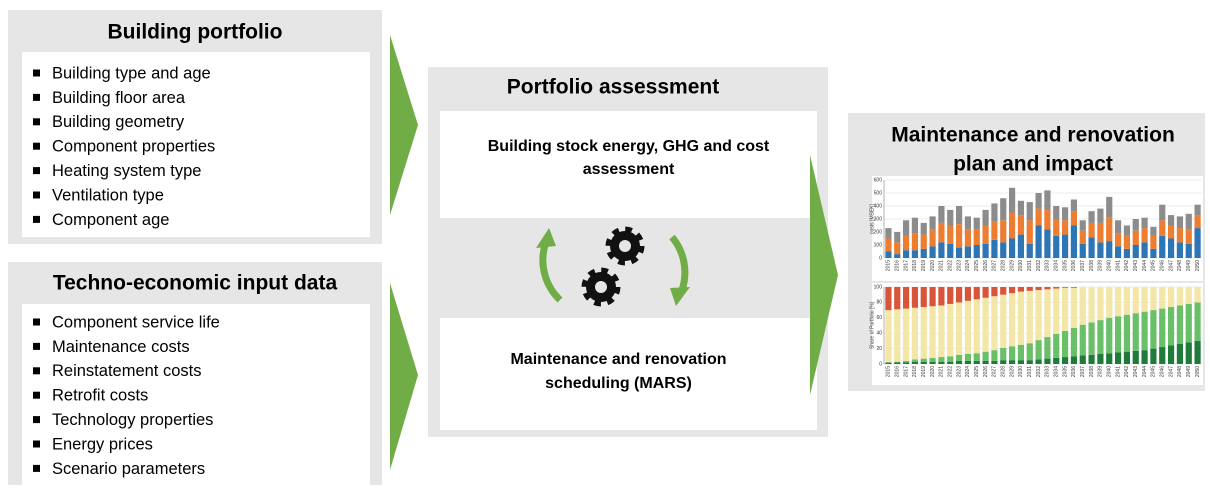 The height and width of the screenshot is (490, 1210). What do you see at coordinates (1057, 371) in the screenshot?
I see `x-tick-label: 2034` at bounding box center [1057, 371].